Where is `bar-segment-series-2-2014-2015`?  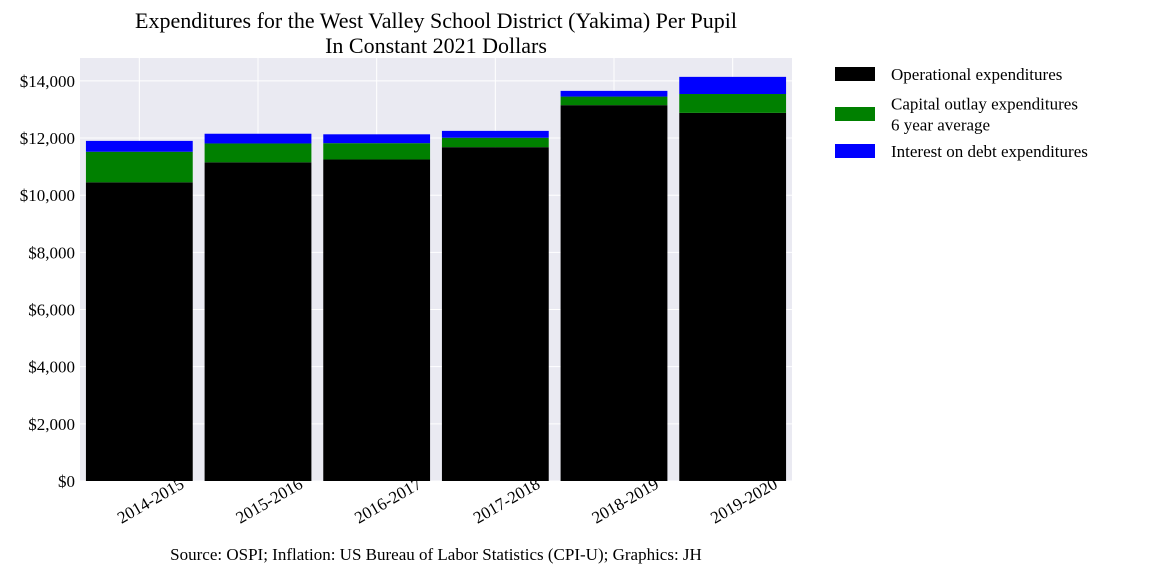
bar-segment-series-2-2014-2015 is located at coordinates (139, 146).